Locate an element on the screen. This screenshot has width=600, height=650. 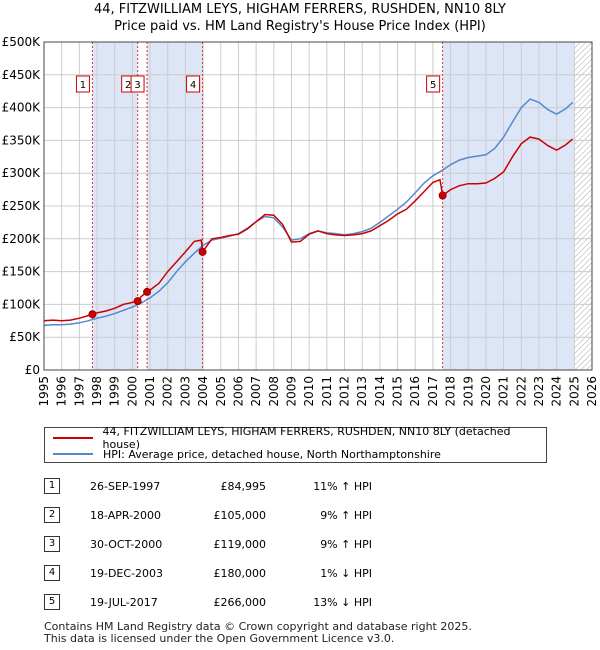
transaction-hpi-diff: 1% ↓ HPI is located at coordinates (346, 573).